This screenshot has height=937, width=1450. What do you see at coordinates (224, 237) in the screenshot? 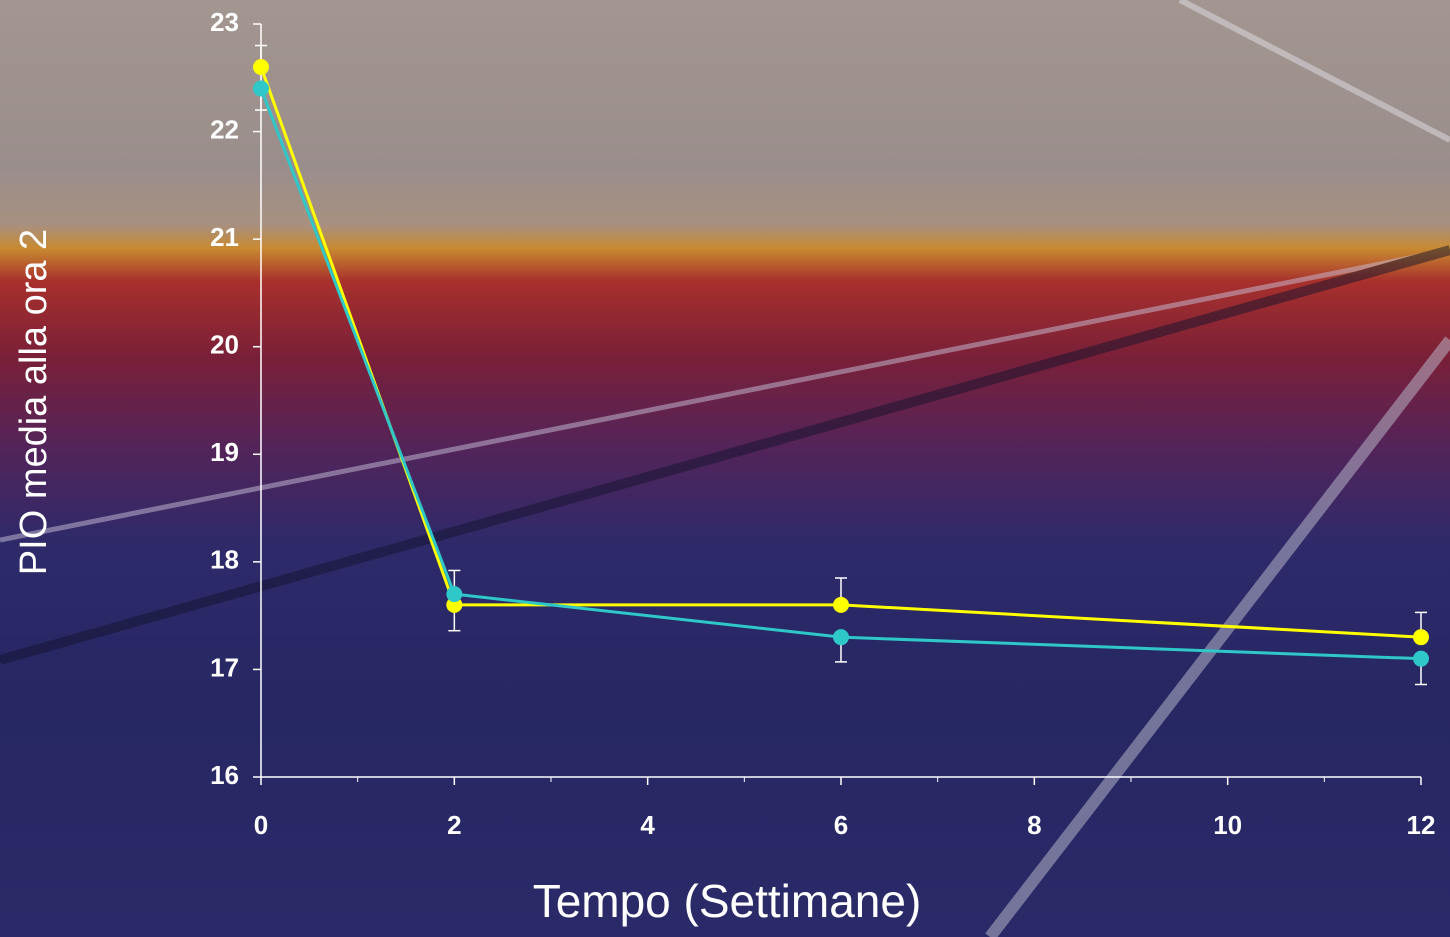
I see `y-tick-label: 21` at bounding box center [224, 237].